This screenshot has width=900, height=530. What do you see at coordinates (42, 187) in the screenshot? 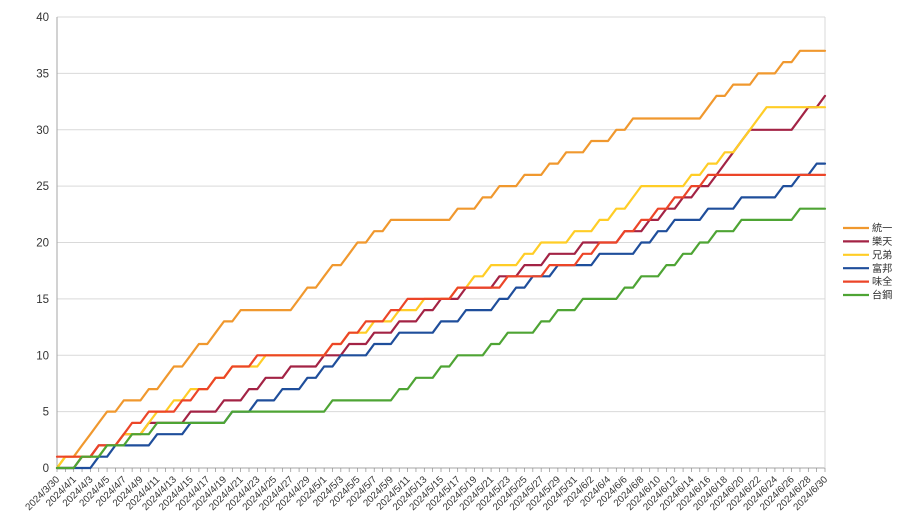
I see `y-tick-label: 25` at bounding box center [42, 187].